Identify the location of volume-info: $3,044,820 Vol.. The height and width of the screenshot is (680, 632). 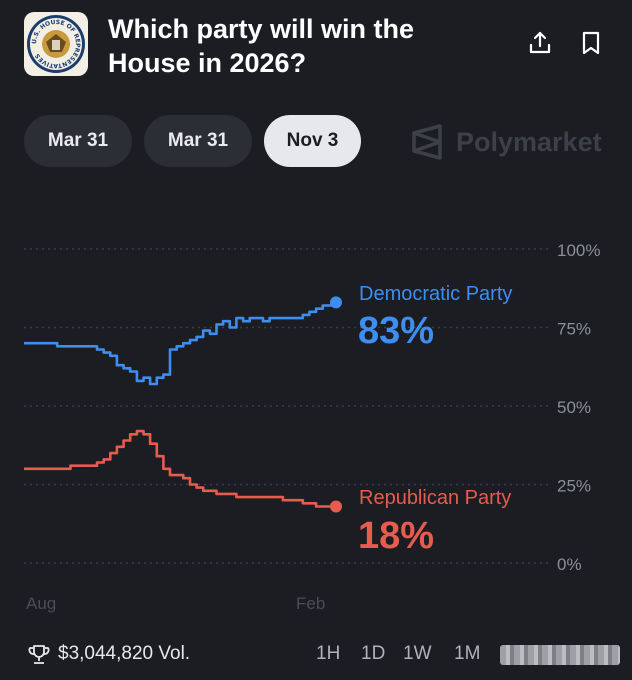
(109, 654).